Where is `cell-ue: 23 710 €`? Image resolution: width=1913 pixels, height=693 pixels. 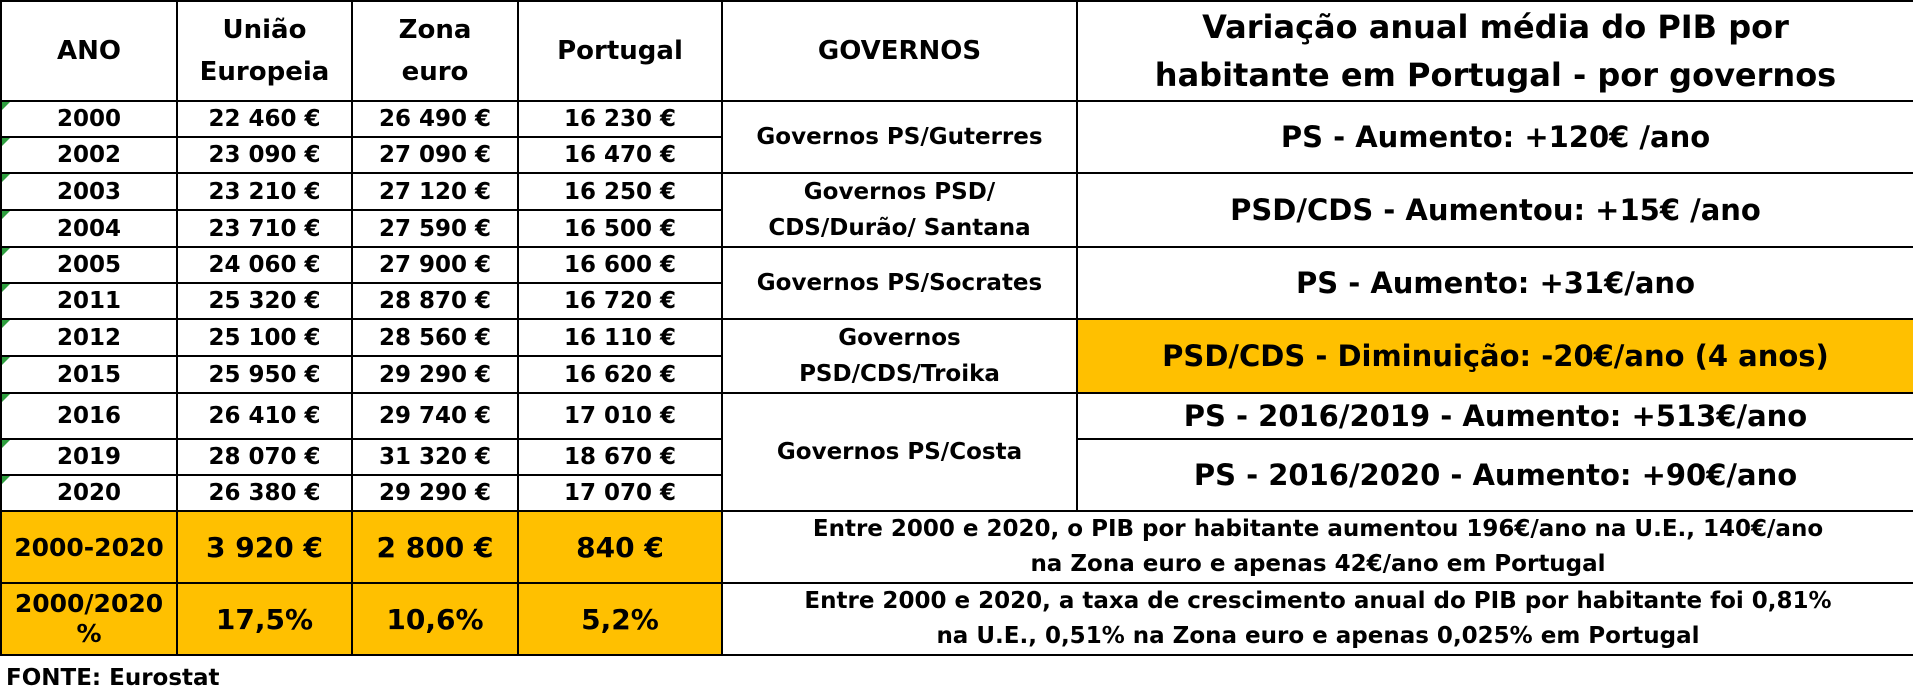
cell-ue: 23 710 € is located at coordinates (264, 228).